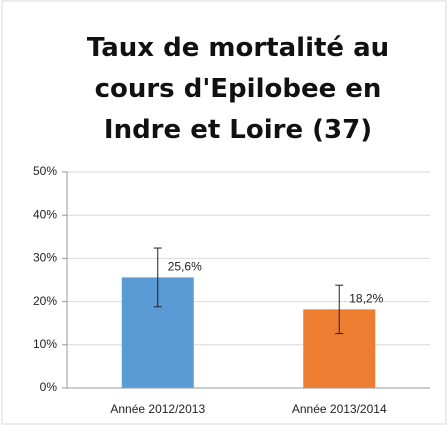 Image resolution: width=447 pixels, height=425 pixels. What do you see at coordinates (185, 267) in the screenshot?
I see `data-label: 25,6%` at bounding box center [185, 267].